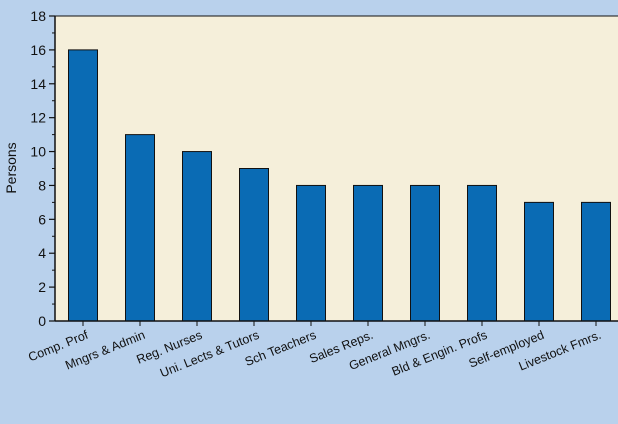 Image resolution: width=618 pixels, height=424 pixels. Describe the element at coordinates (42, 321) in the screenshot. I see `y-tick-label: 0` at that location.